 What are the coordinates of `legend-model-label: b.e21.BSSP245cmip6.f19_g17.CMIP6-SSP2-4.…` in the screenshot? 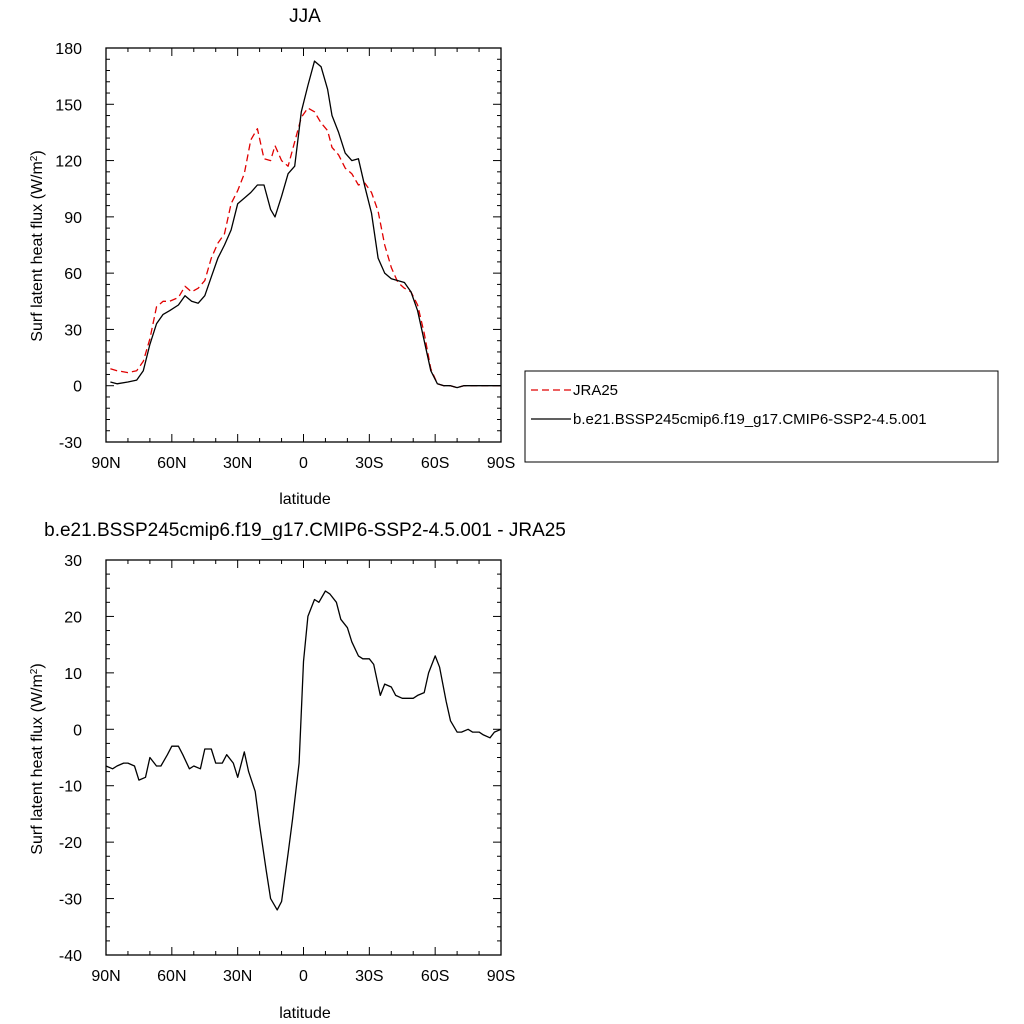 It's located at (750, 419).